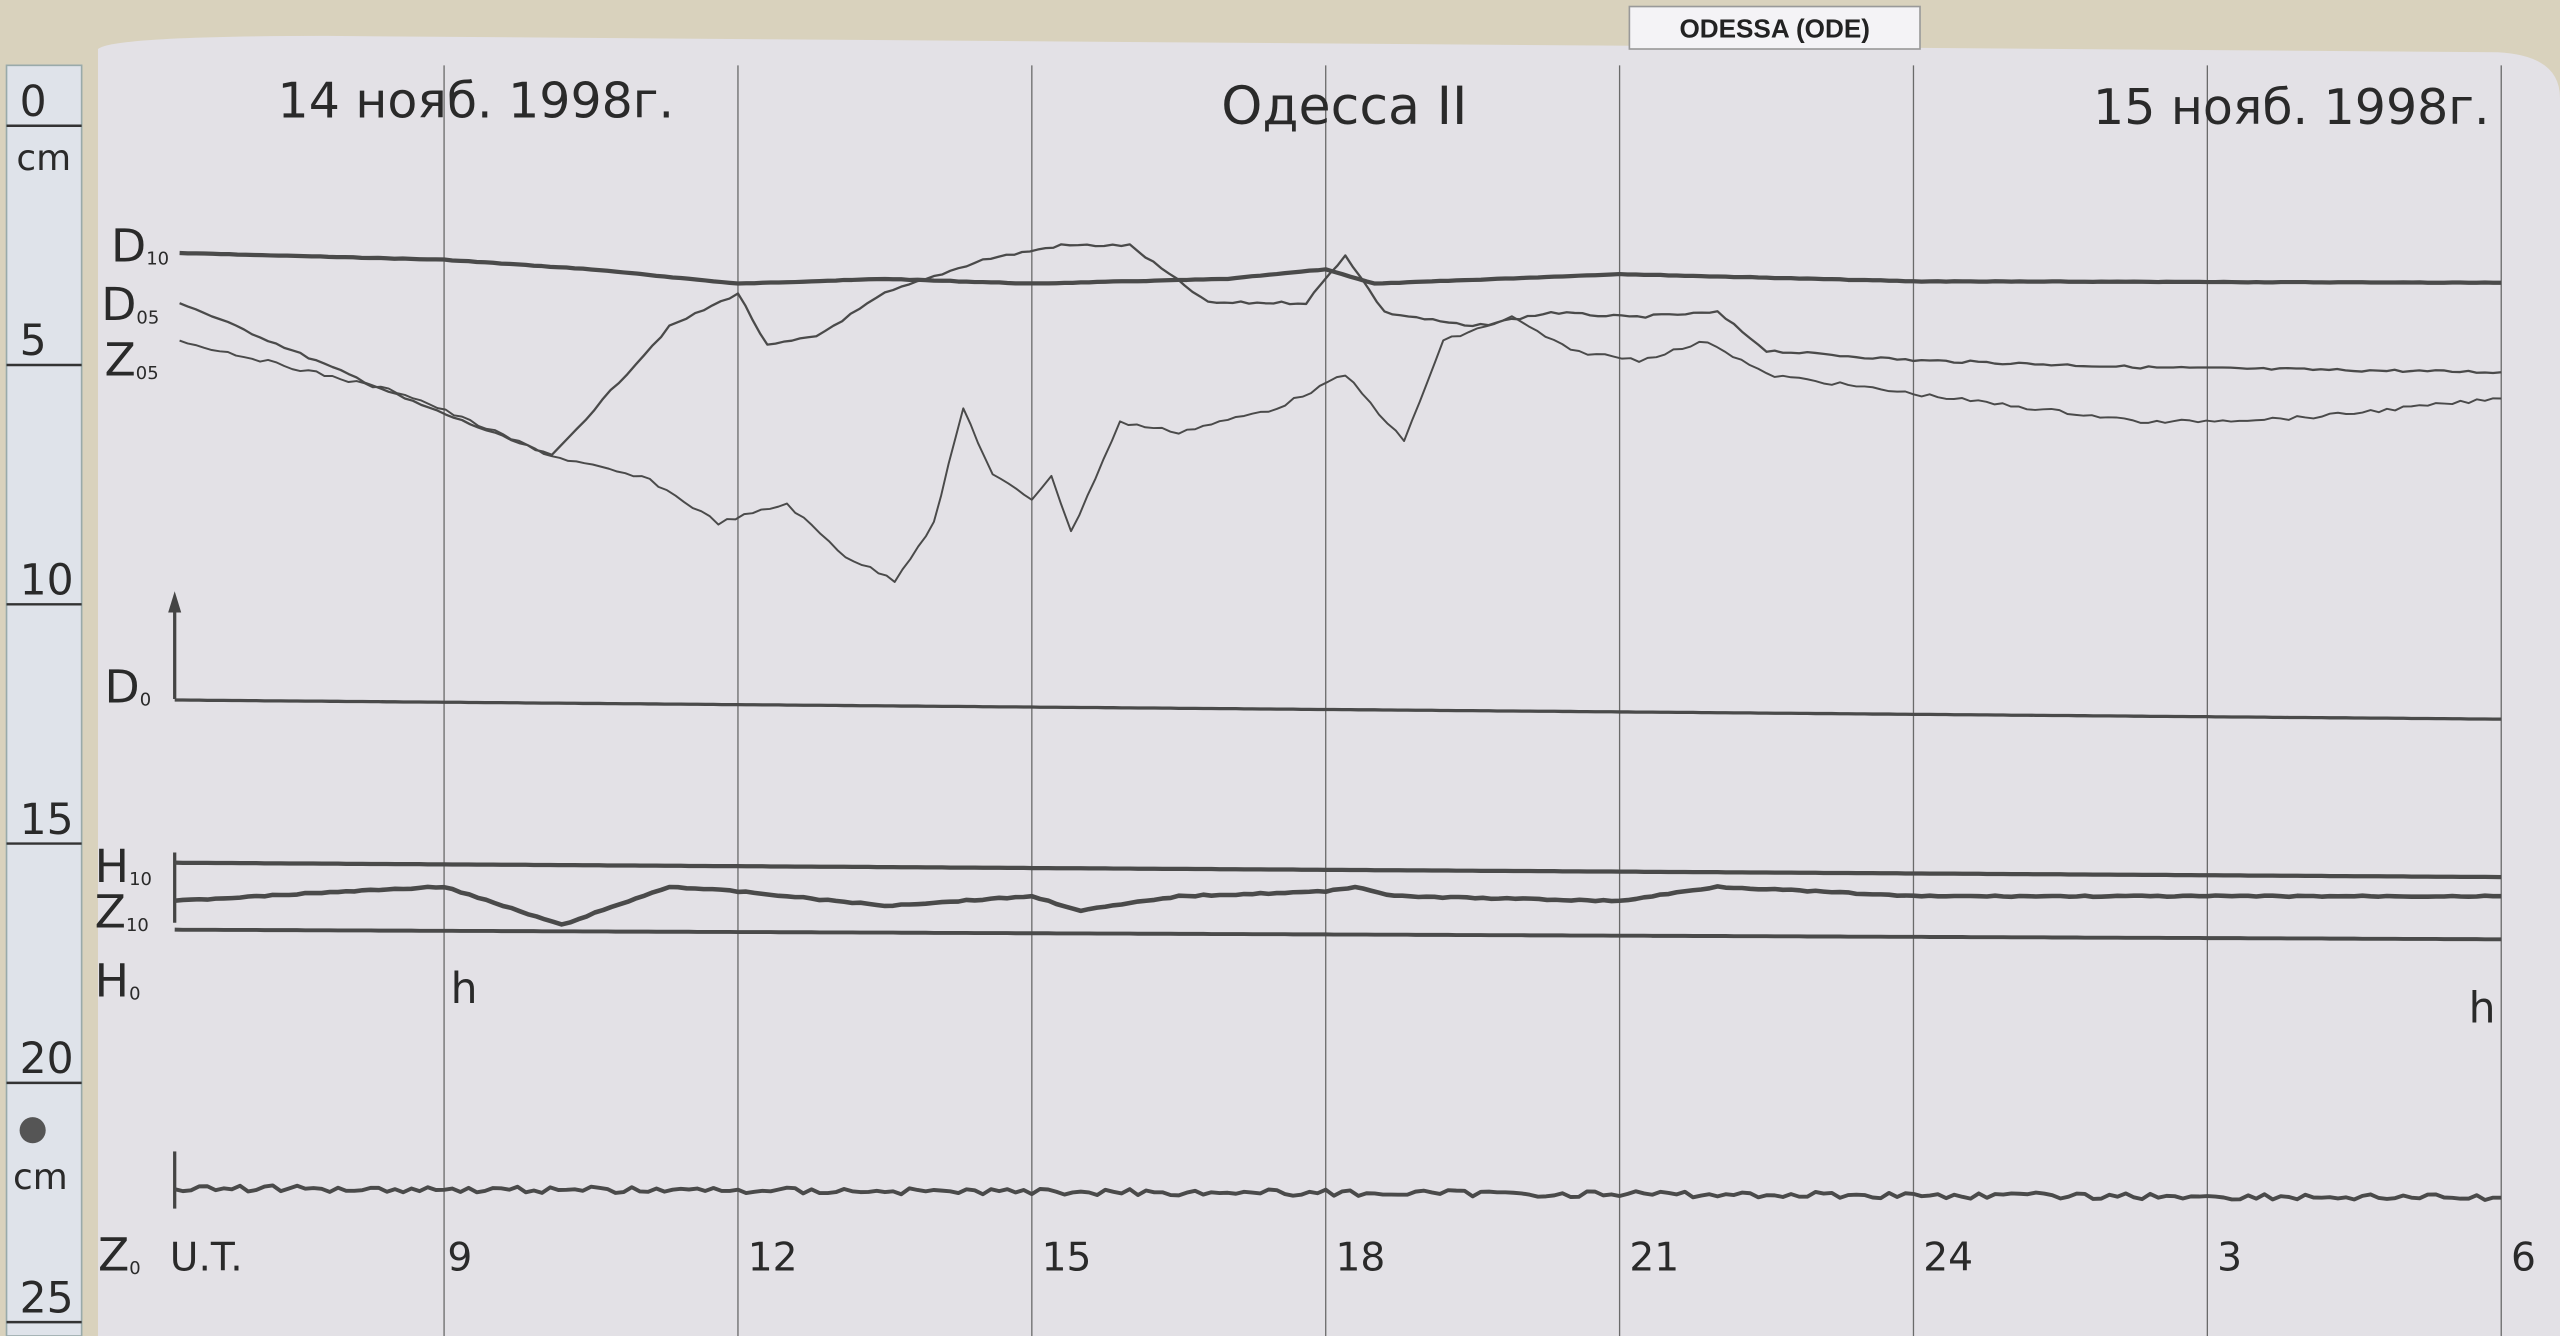  I want to click on x-tick-label: 3, so click(2229, 1258).